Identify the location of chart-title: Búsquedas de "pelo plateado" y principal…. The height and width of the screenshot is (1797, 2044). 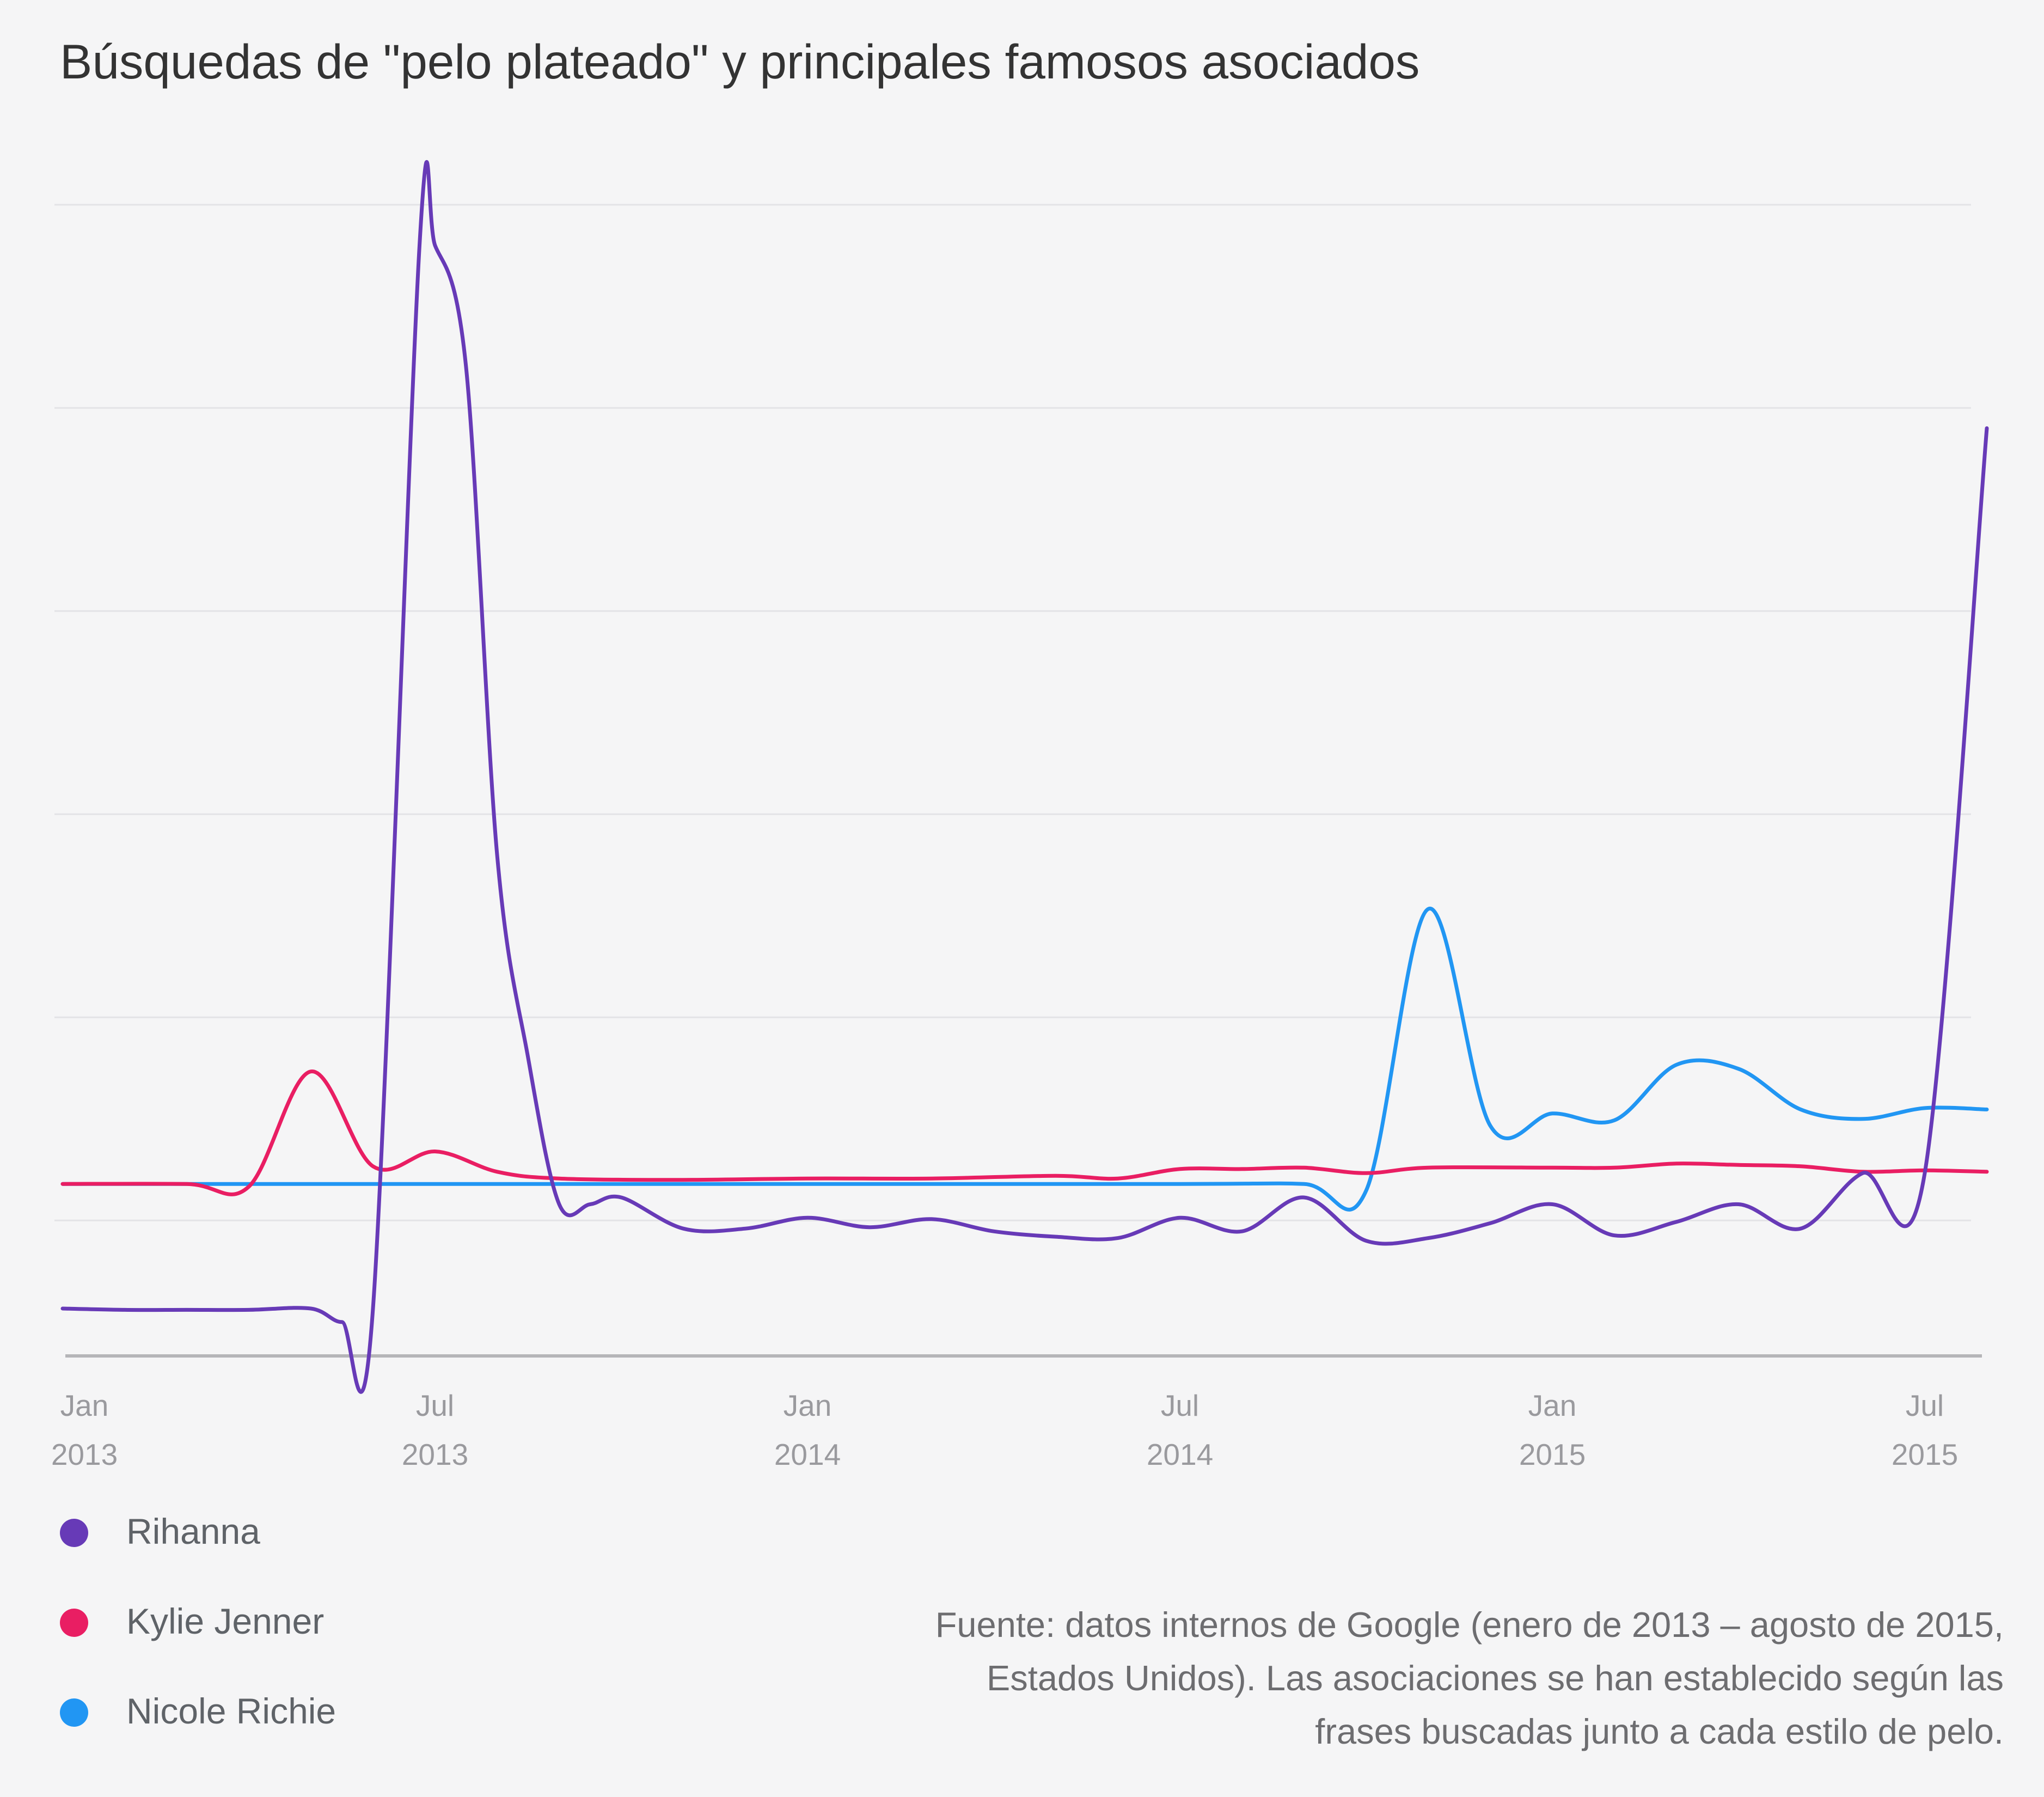
(740, 61).